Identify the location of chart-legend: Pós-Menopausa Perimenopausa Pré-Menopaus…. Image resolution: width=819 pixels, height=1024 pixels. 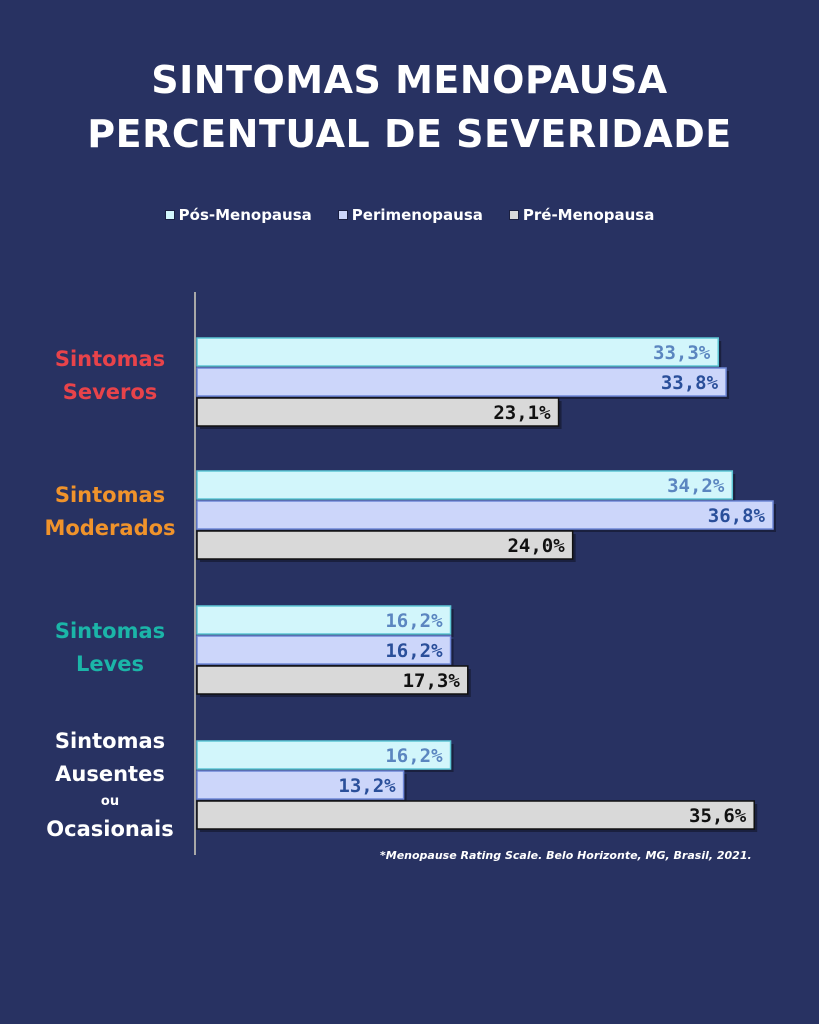
(409, 215).